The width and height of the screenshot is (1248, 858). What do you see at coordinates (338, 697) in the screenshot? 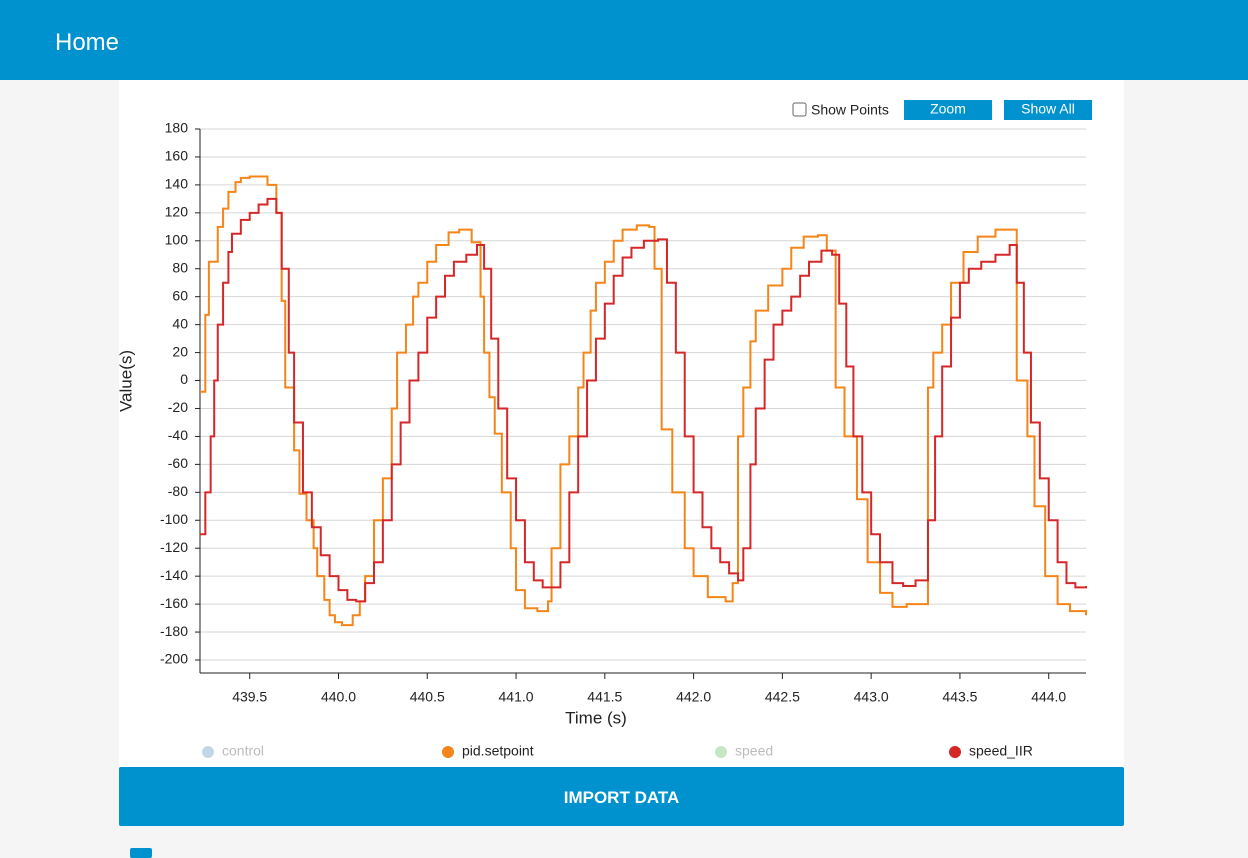
I see `x-tick-label: 440.0` at bounding box center [338, 697].